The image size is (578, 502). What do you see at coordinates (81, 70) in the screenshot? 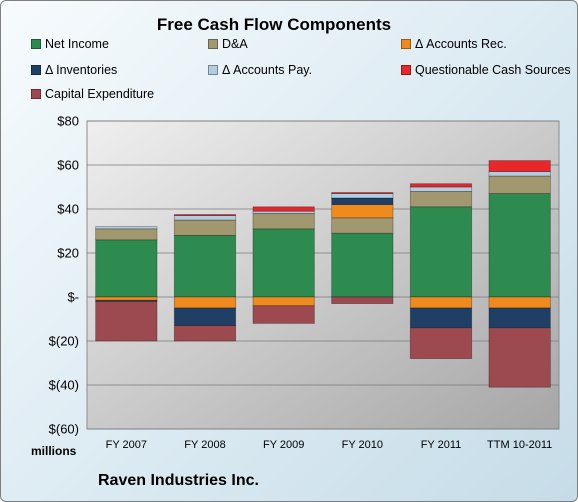
I see `legend-label: Δ Inventories` at bounding box center [81, 70].